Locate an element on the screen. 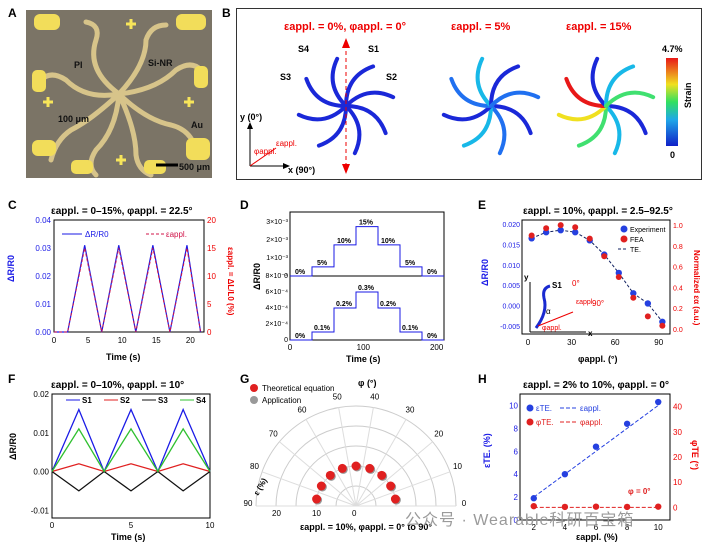 This screenshot has width=705, height=549. e-inset-s1: S1 is located at coordinates (557, 285).